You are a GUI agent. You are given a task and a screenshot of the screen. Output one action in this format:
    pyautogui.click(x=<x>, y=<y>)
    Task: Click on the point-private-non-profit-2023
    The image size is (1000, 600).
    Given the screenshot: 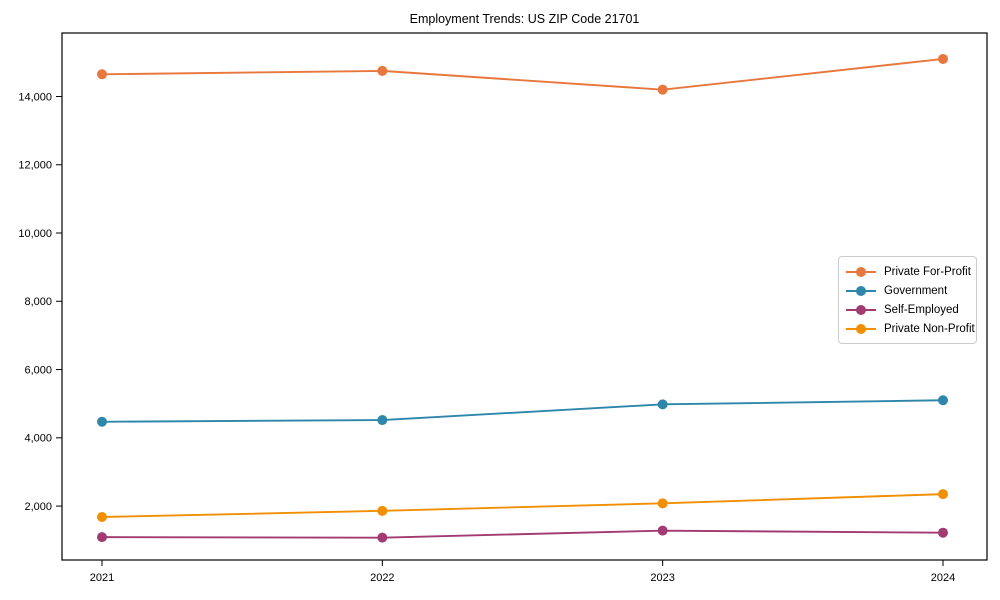 What is the action you would take?
    pyautogui.click(x=662, y=503)
    